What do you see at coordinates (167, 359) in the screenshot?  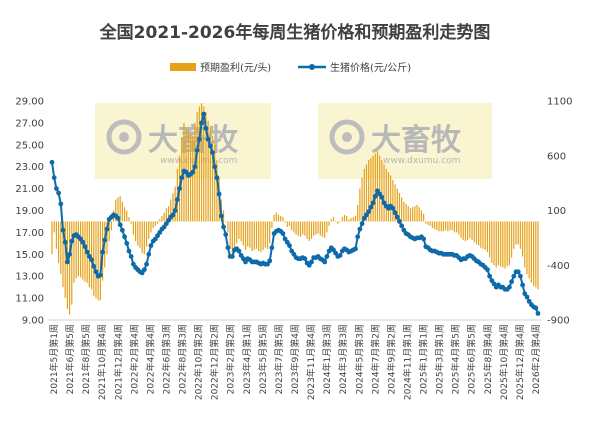 I see `x-tick-label: 2022年6月第3周` at bounding box center [167, 359].